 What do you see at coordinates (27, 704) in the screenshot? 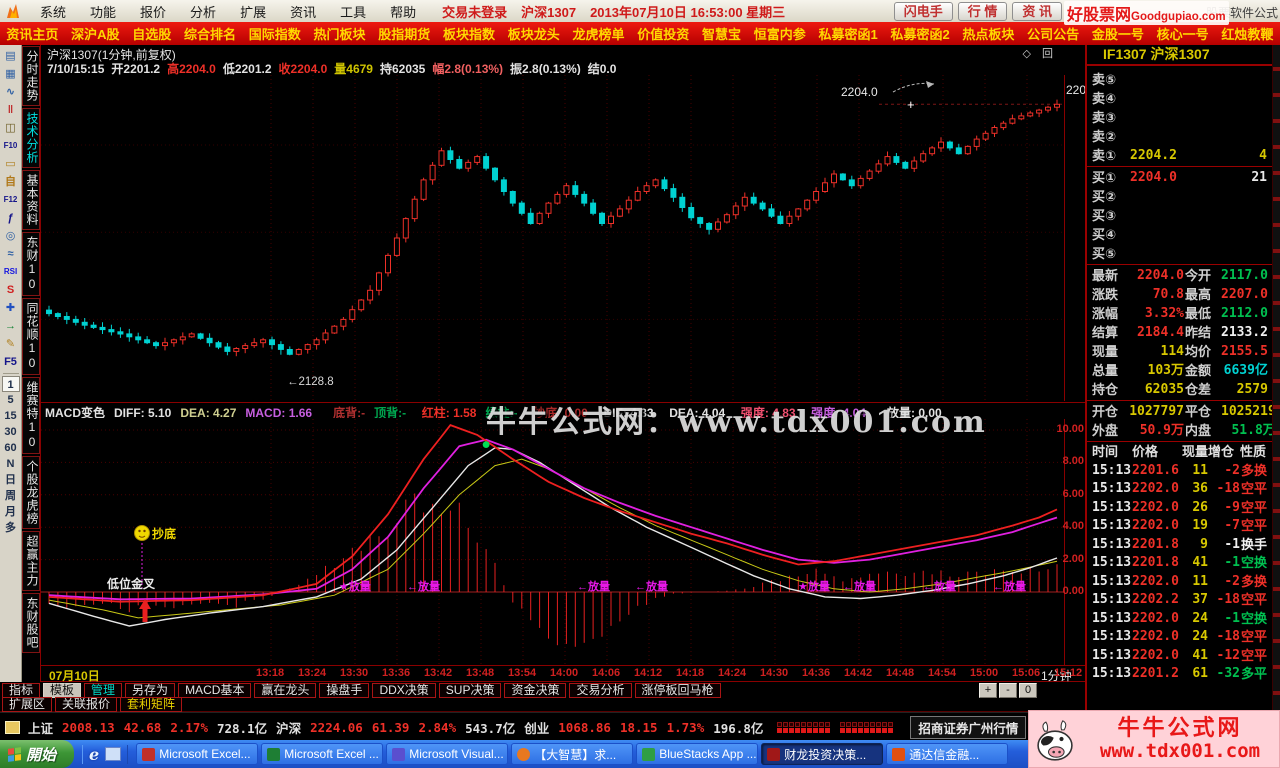
I see `extension-tab: 扩展区` at bounding box center [27, 704].